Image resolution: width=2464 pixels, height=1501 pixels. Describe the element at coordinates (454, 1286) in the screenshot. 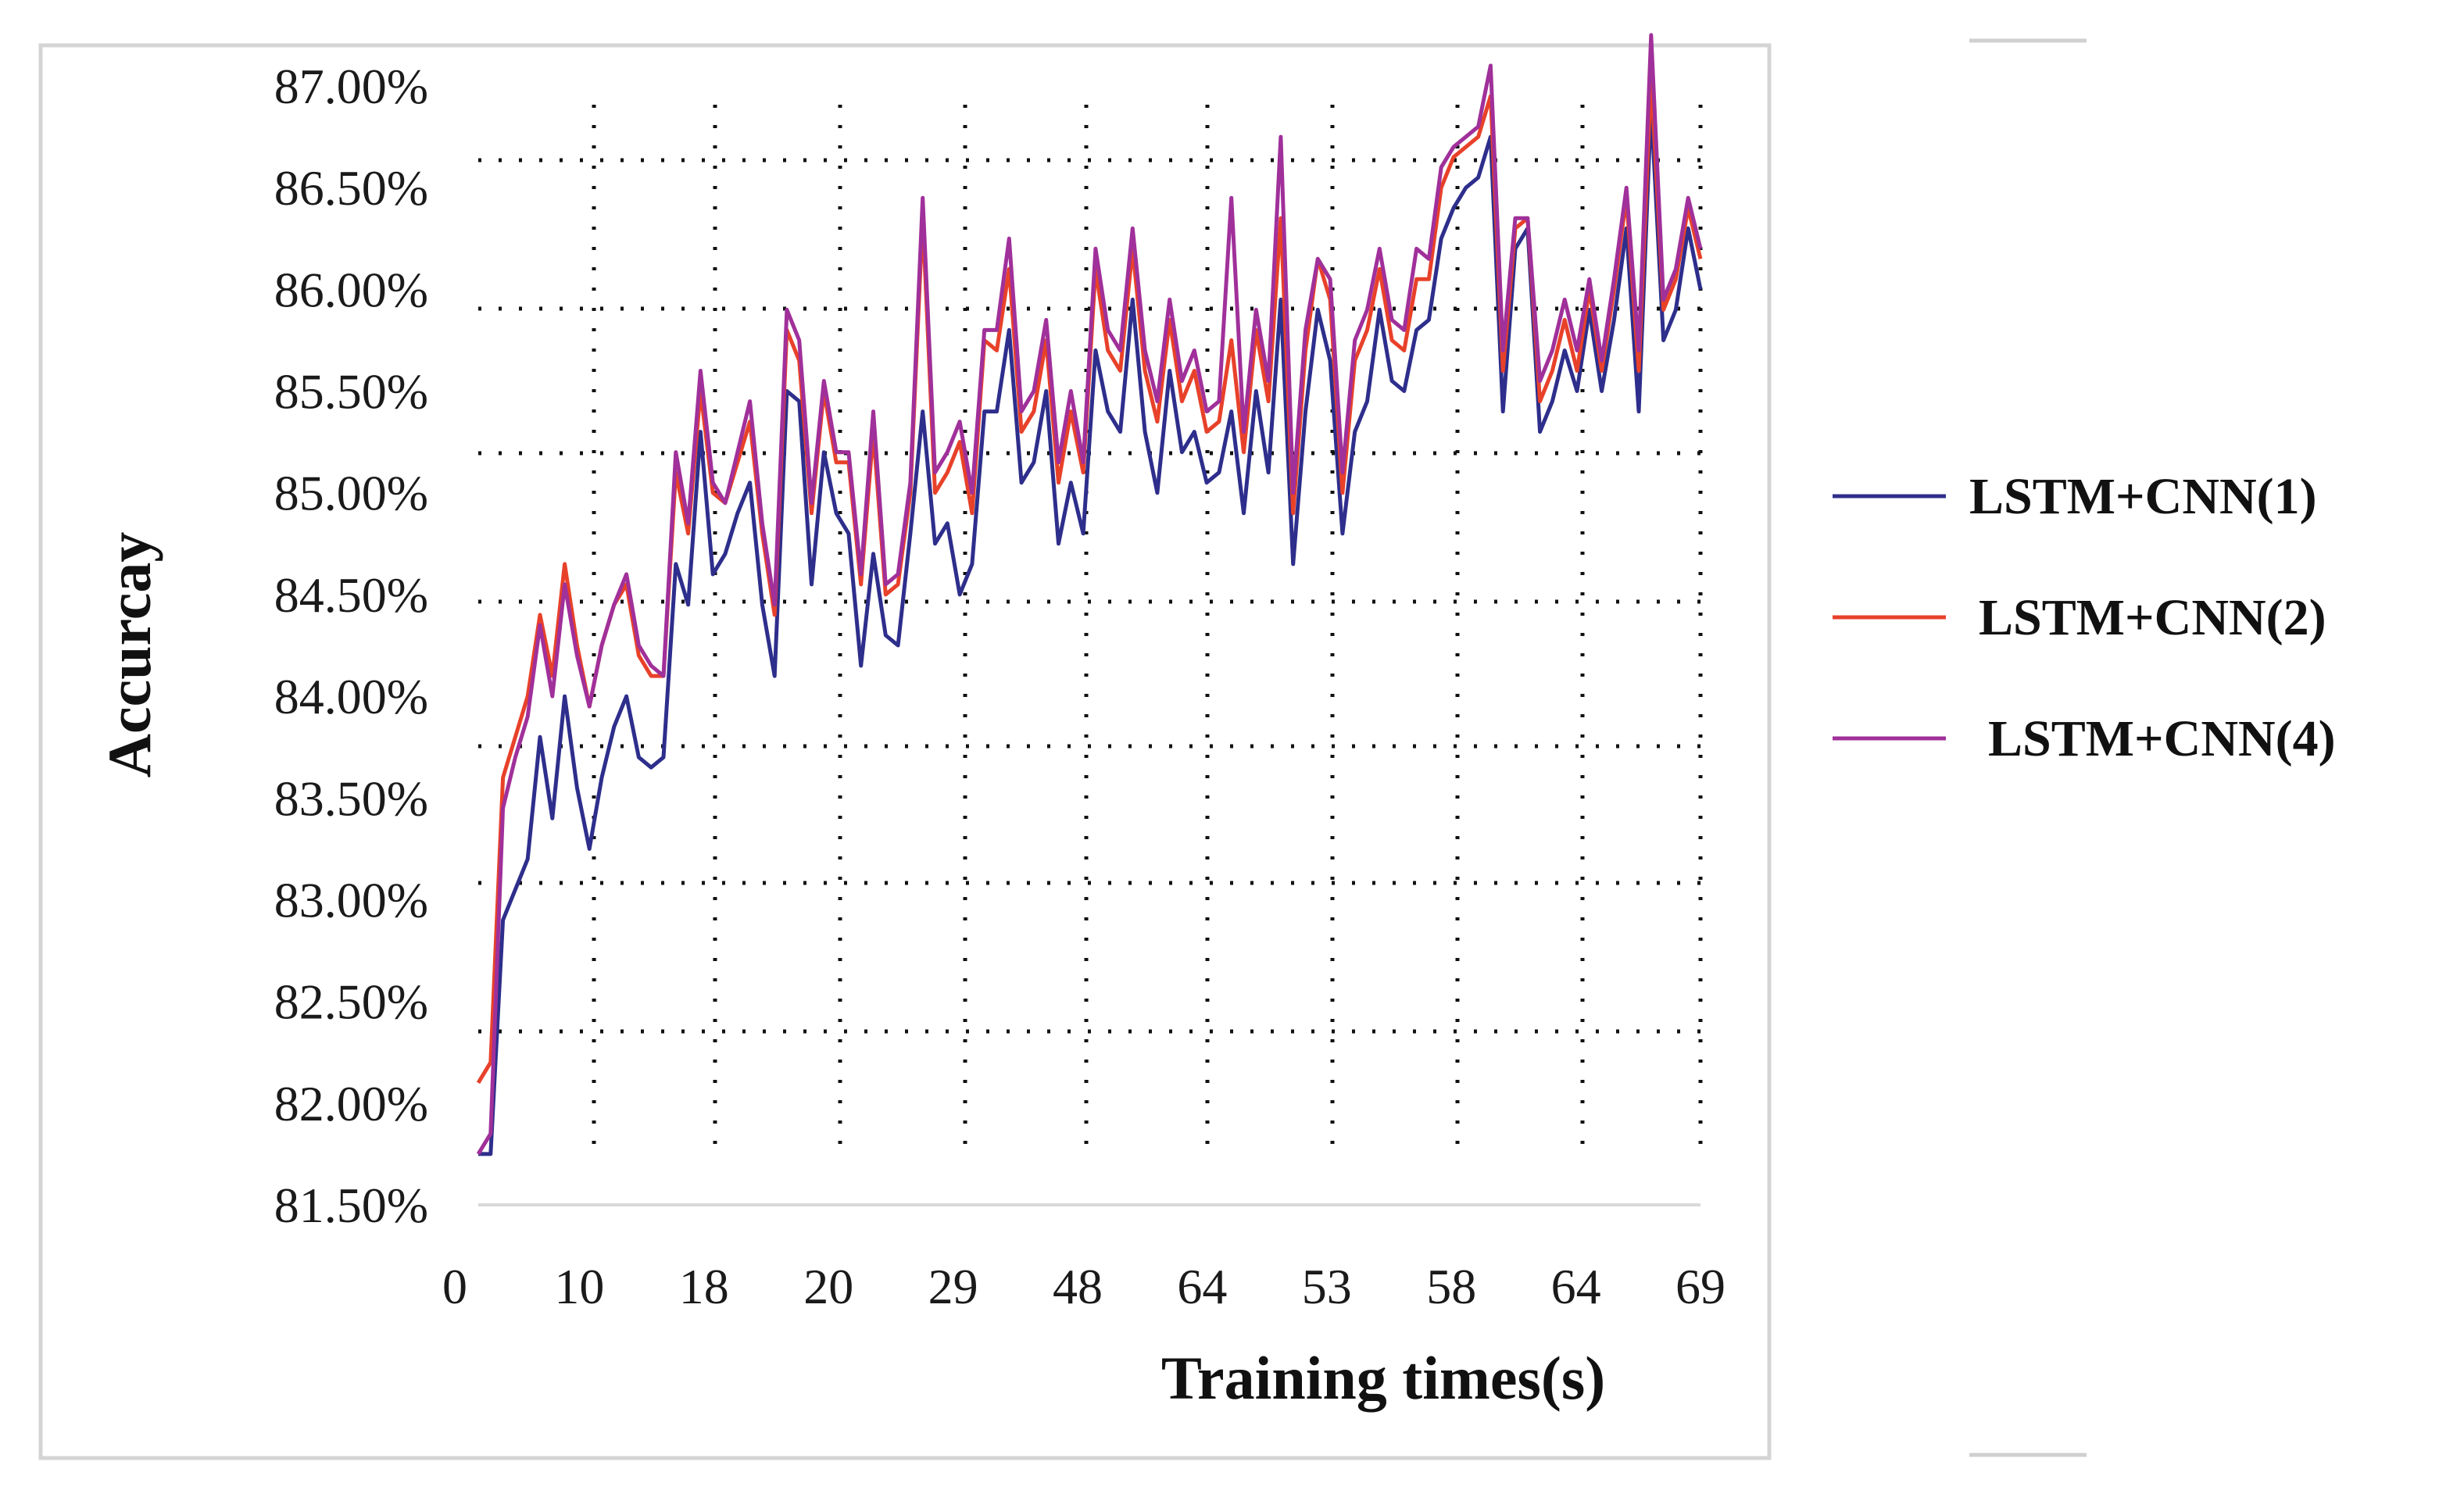

I see `x-tick-label: 0` at that location.